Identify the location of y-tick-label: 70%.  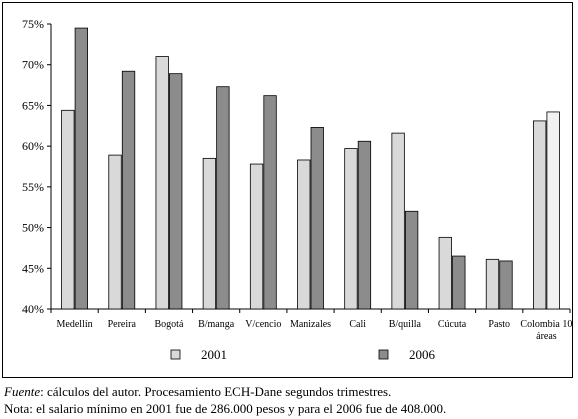
(33, 65).